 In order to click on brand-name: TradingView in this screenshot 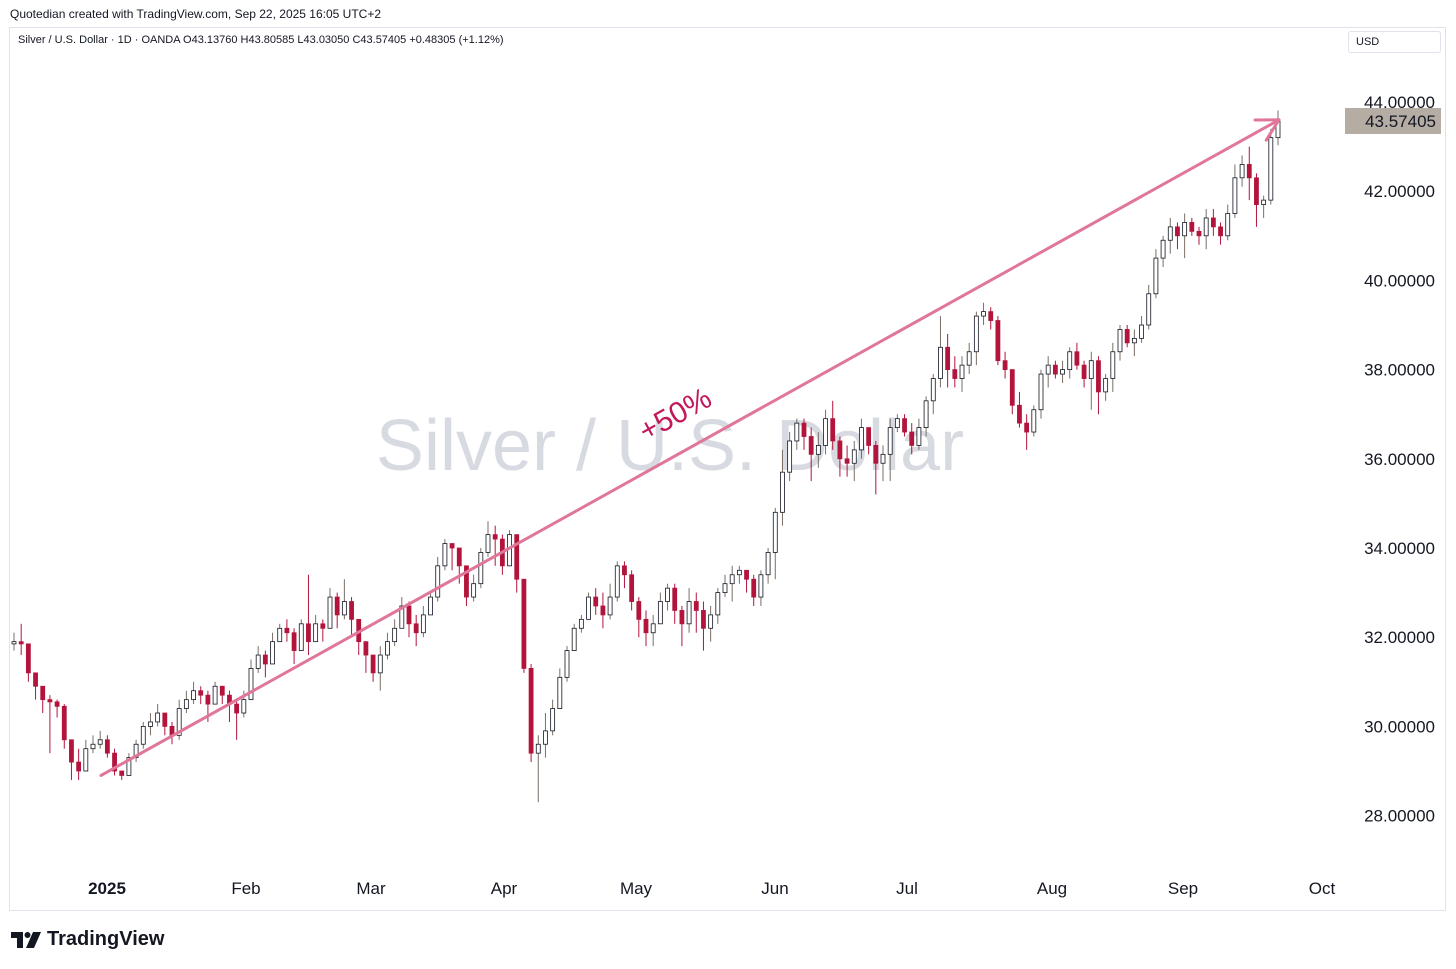, I will do `click(106, 939)`.